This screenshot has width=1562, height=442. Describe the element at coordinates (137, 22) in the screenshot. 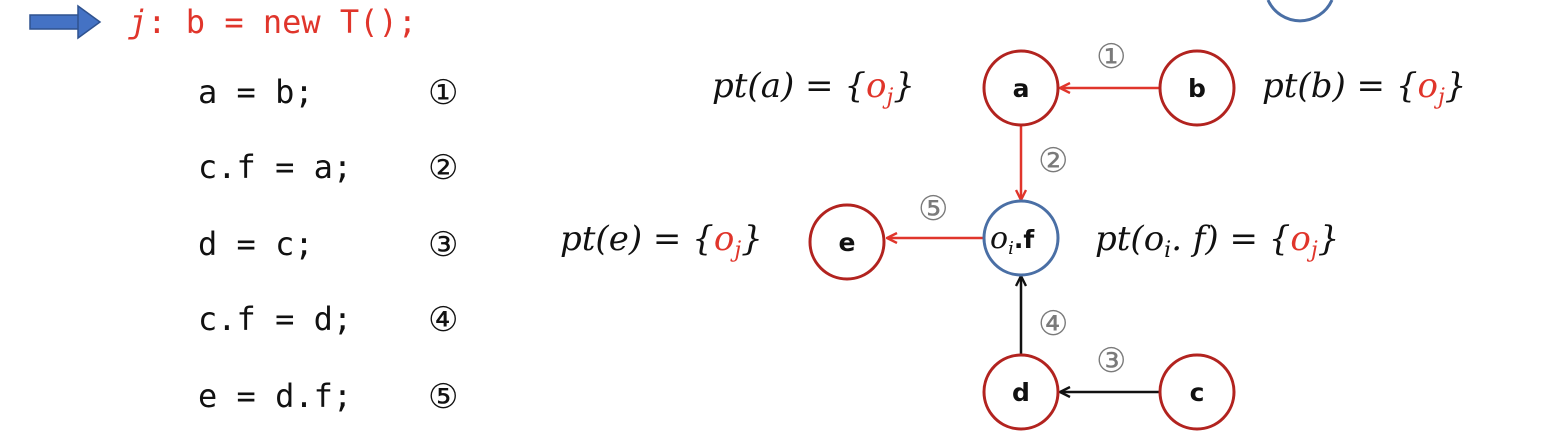

I see `alloc-site-label: j` at that location.